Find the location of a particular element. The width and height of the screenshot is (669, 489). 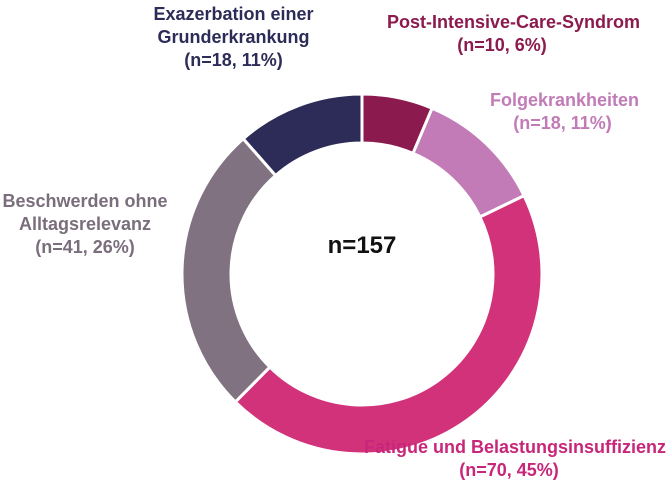

center-total-label: n=157 is located at coordinates (362, 245).